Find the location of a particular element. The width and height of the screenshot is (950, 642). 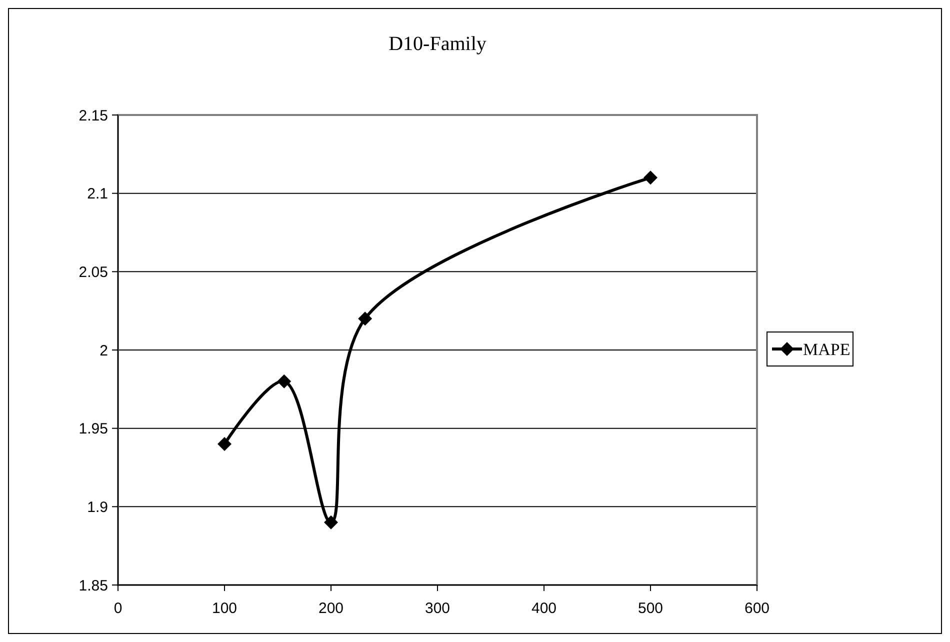

y-tick-label: 2.15 is located at coordinates (93, 115).